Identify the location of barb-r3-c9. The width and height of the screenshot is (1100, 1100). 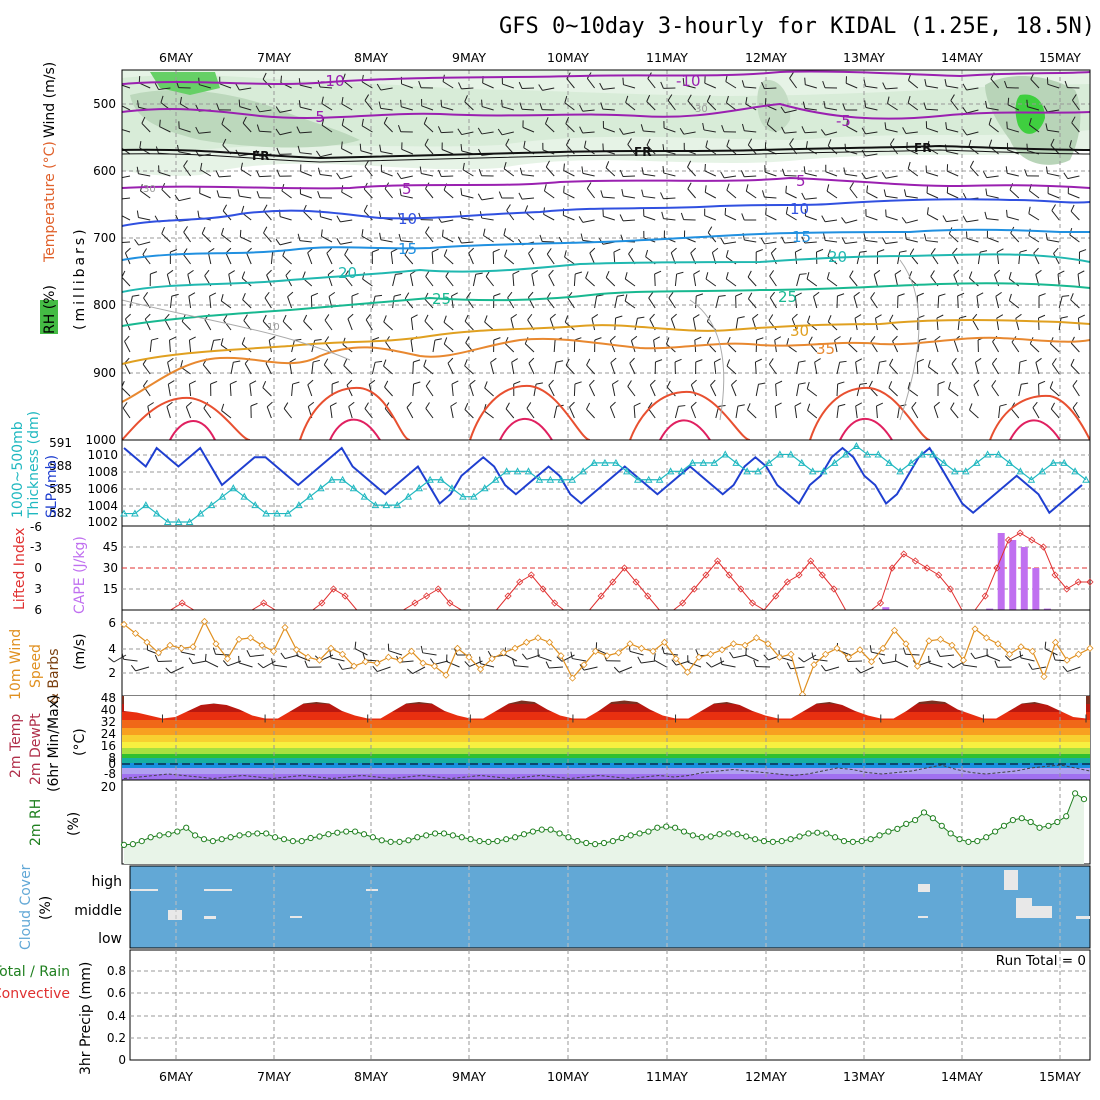
(305, 153).